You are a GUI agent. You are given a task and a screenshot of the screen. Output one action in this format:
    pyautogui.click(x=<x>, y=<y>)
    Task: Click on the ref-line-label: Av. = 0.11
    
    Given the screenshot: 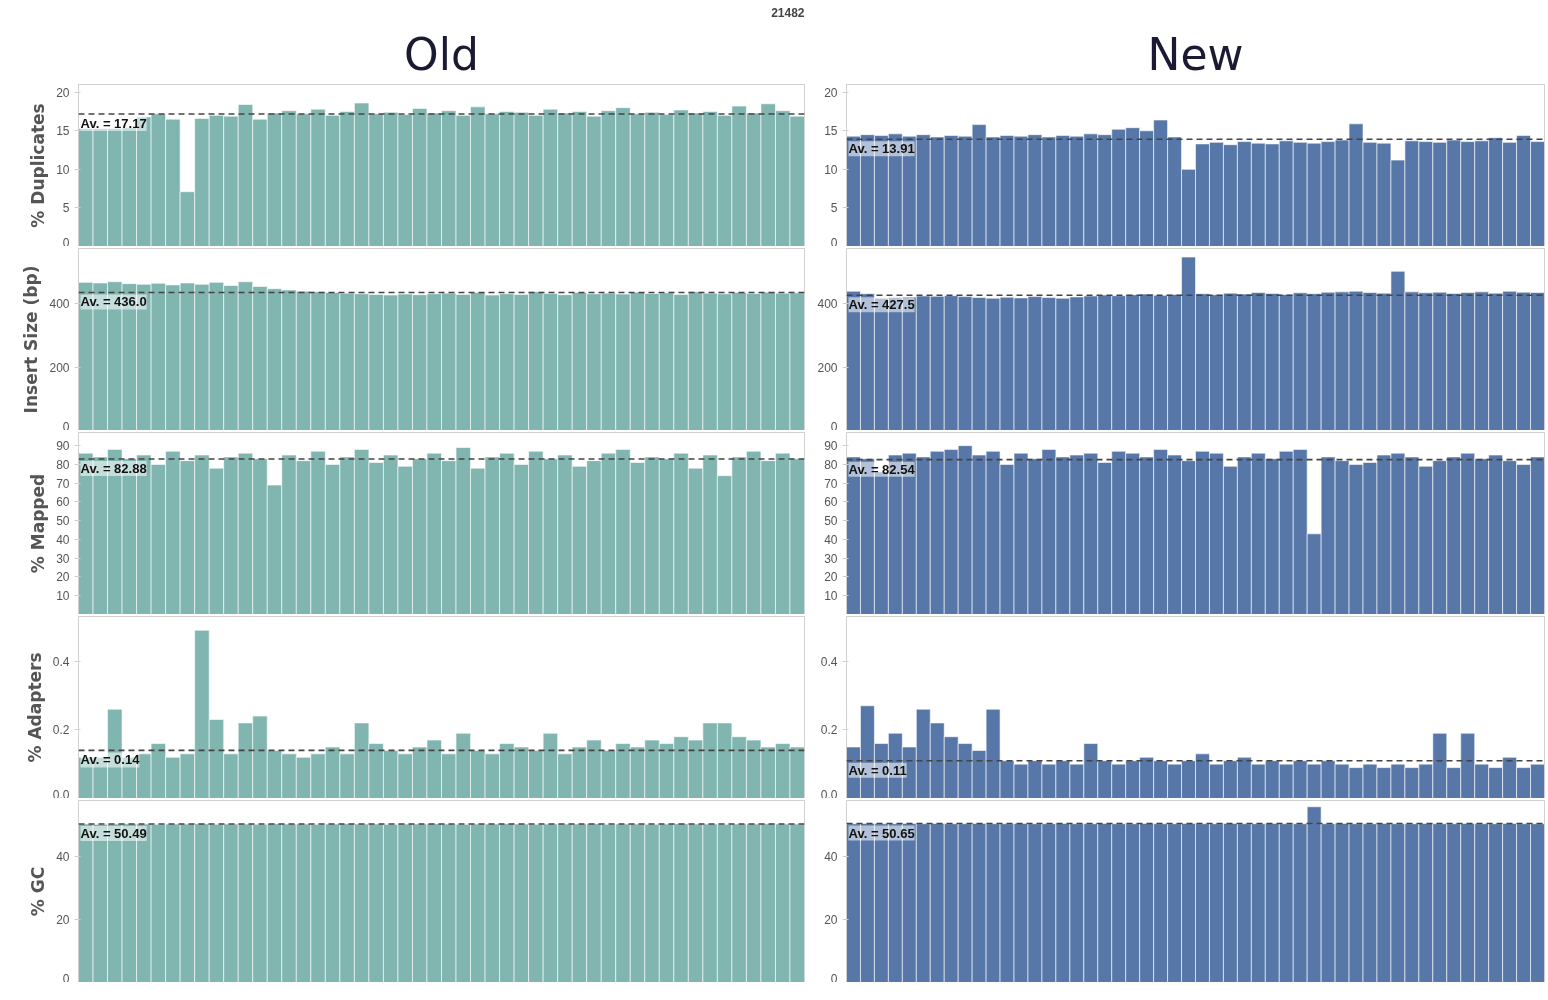 What is the action you would take?
    pyautogui.click(x=877, y=770)
    